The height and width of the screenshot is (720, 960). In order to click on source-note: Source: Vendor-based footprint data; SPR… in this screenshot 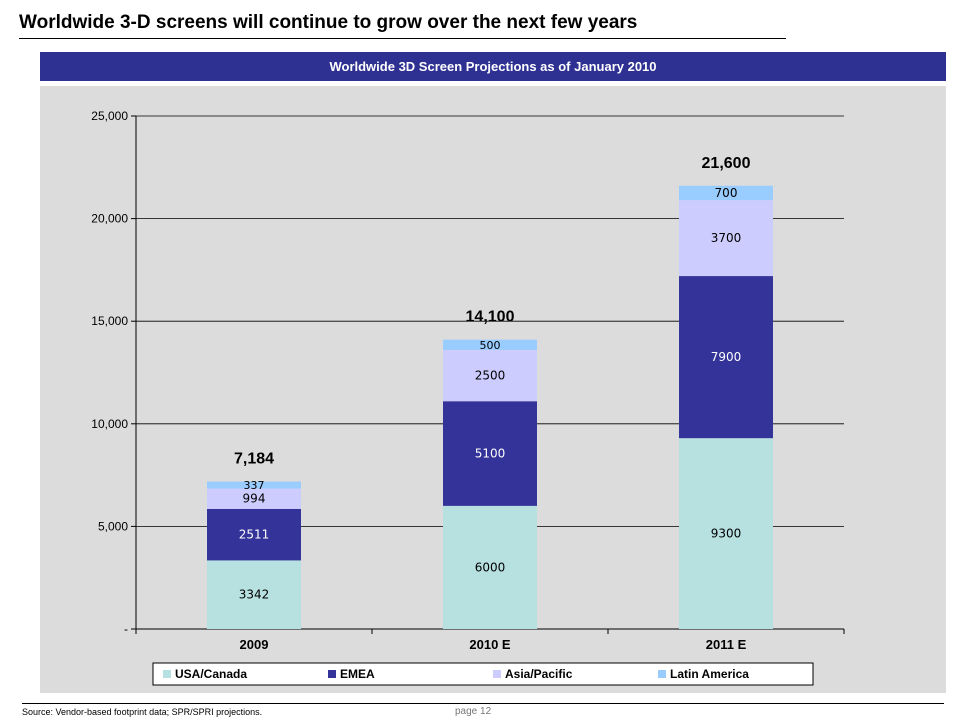, I will do `click(142, 712)`.